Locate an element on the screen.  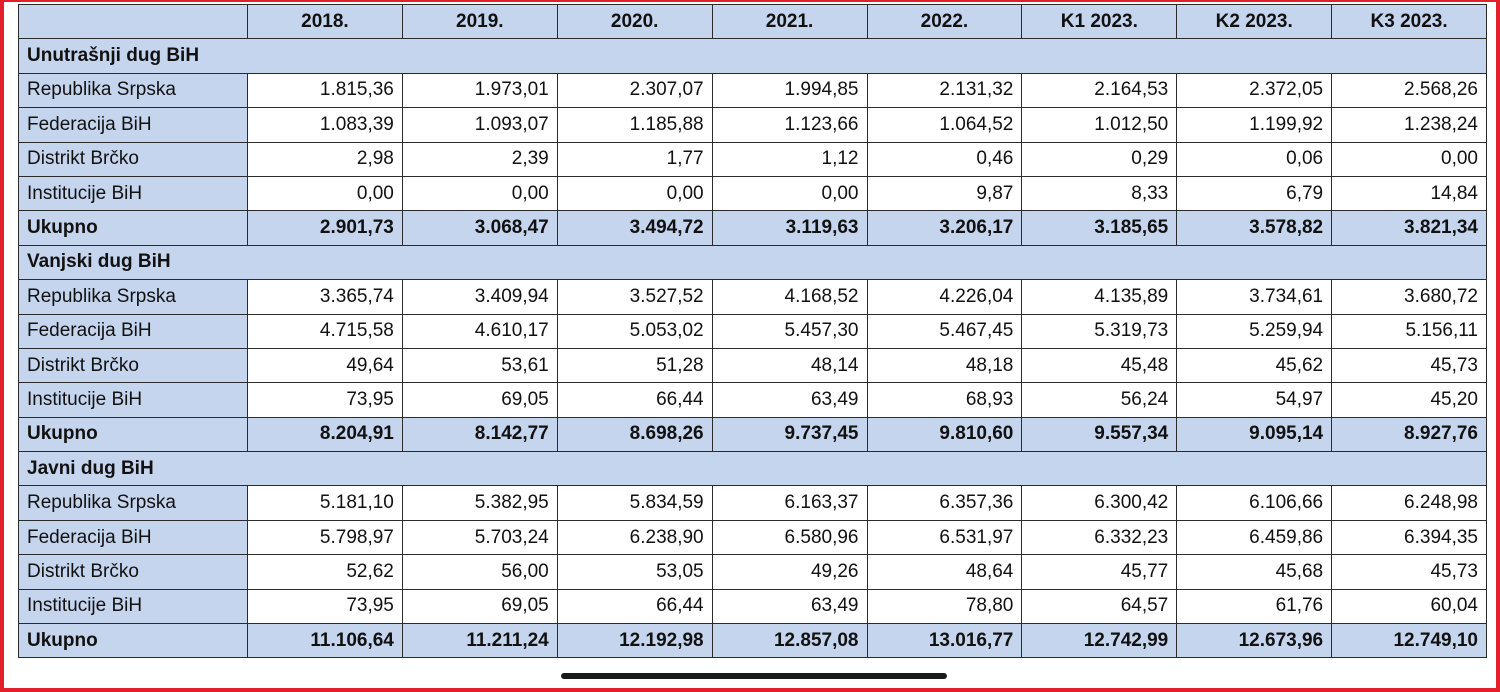
total-value-cell: 3.206,17 is located at coordinates (944, 228).